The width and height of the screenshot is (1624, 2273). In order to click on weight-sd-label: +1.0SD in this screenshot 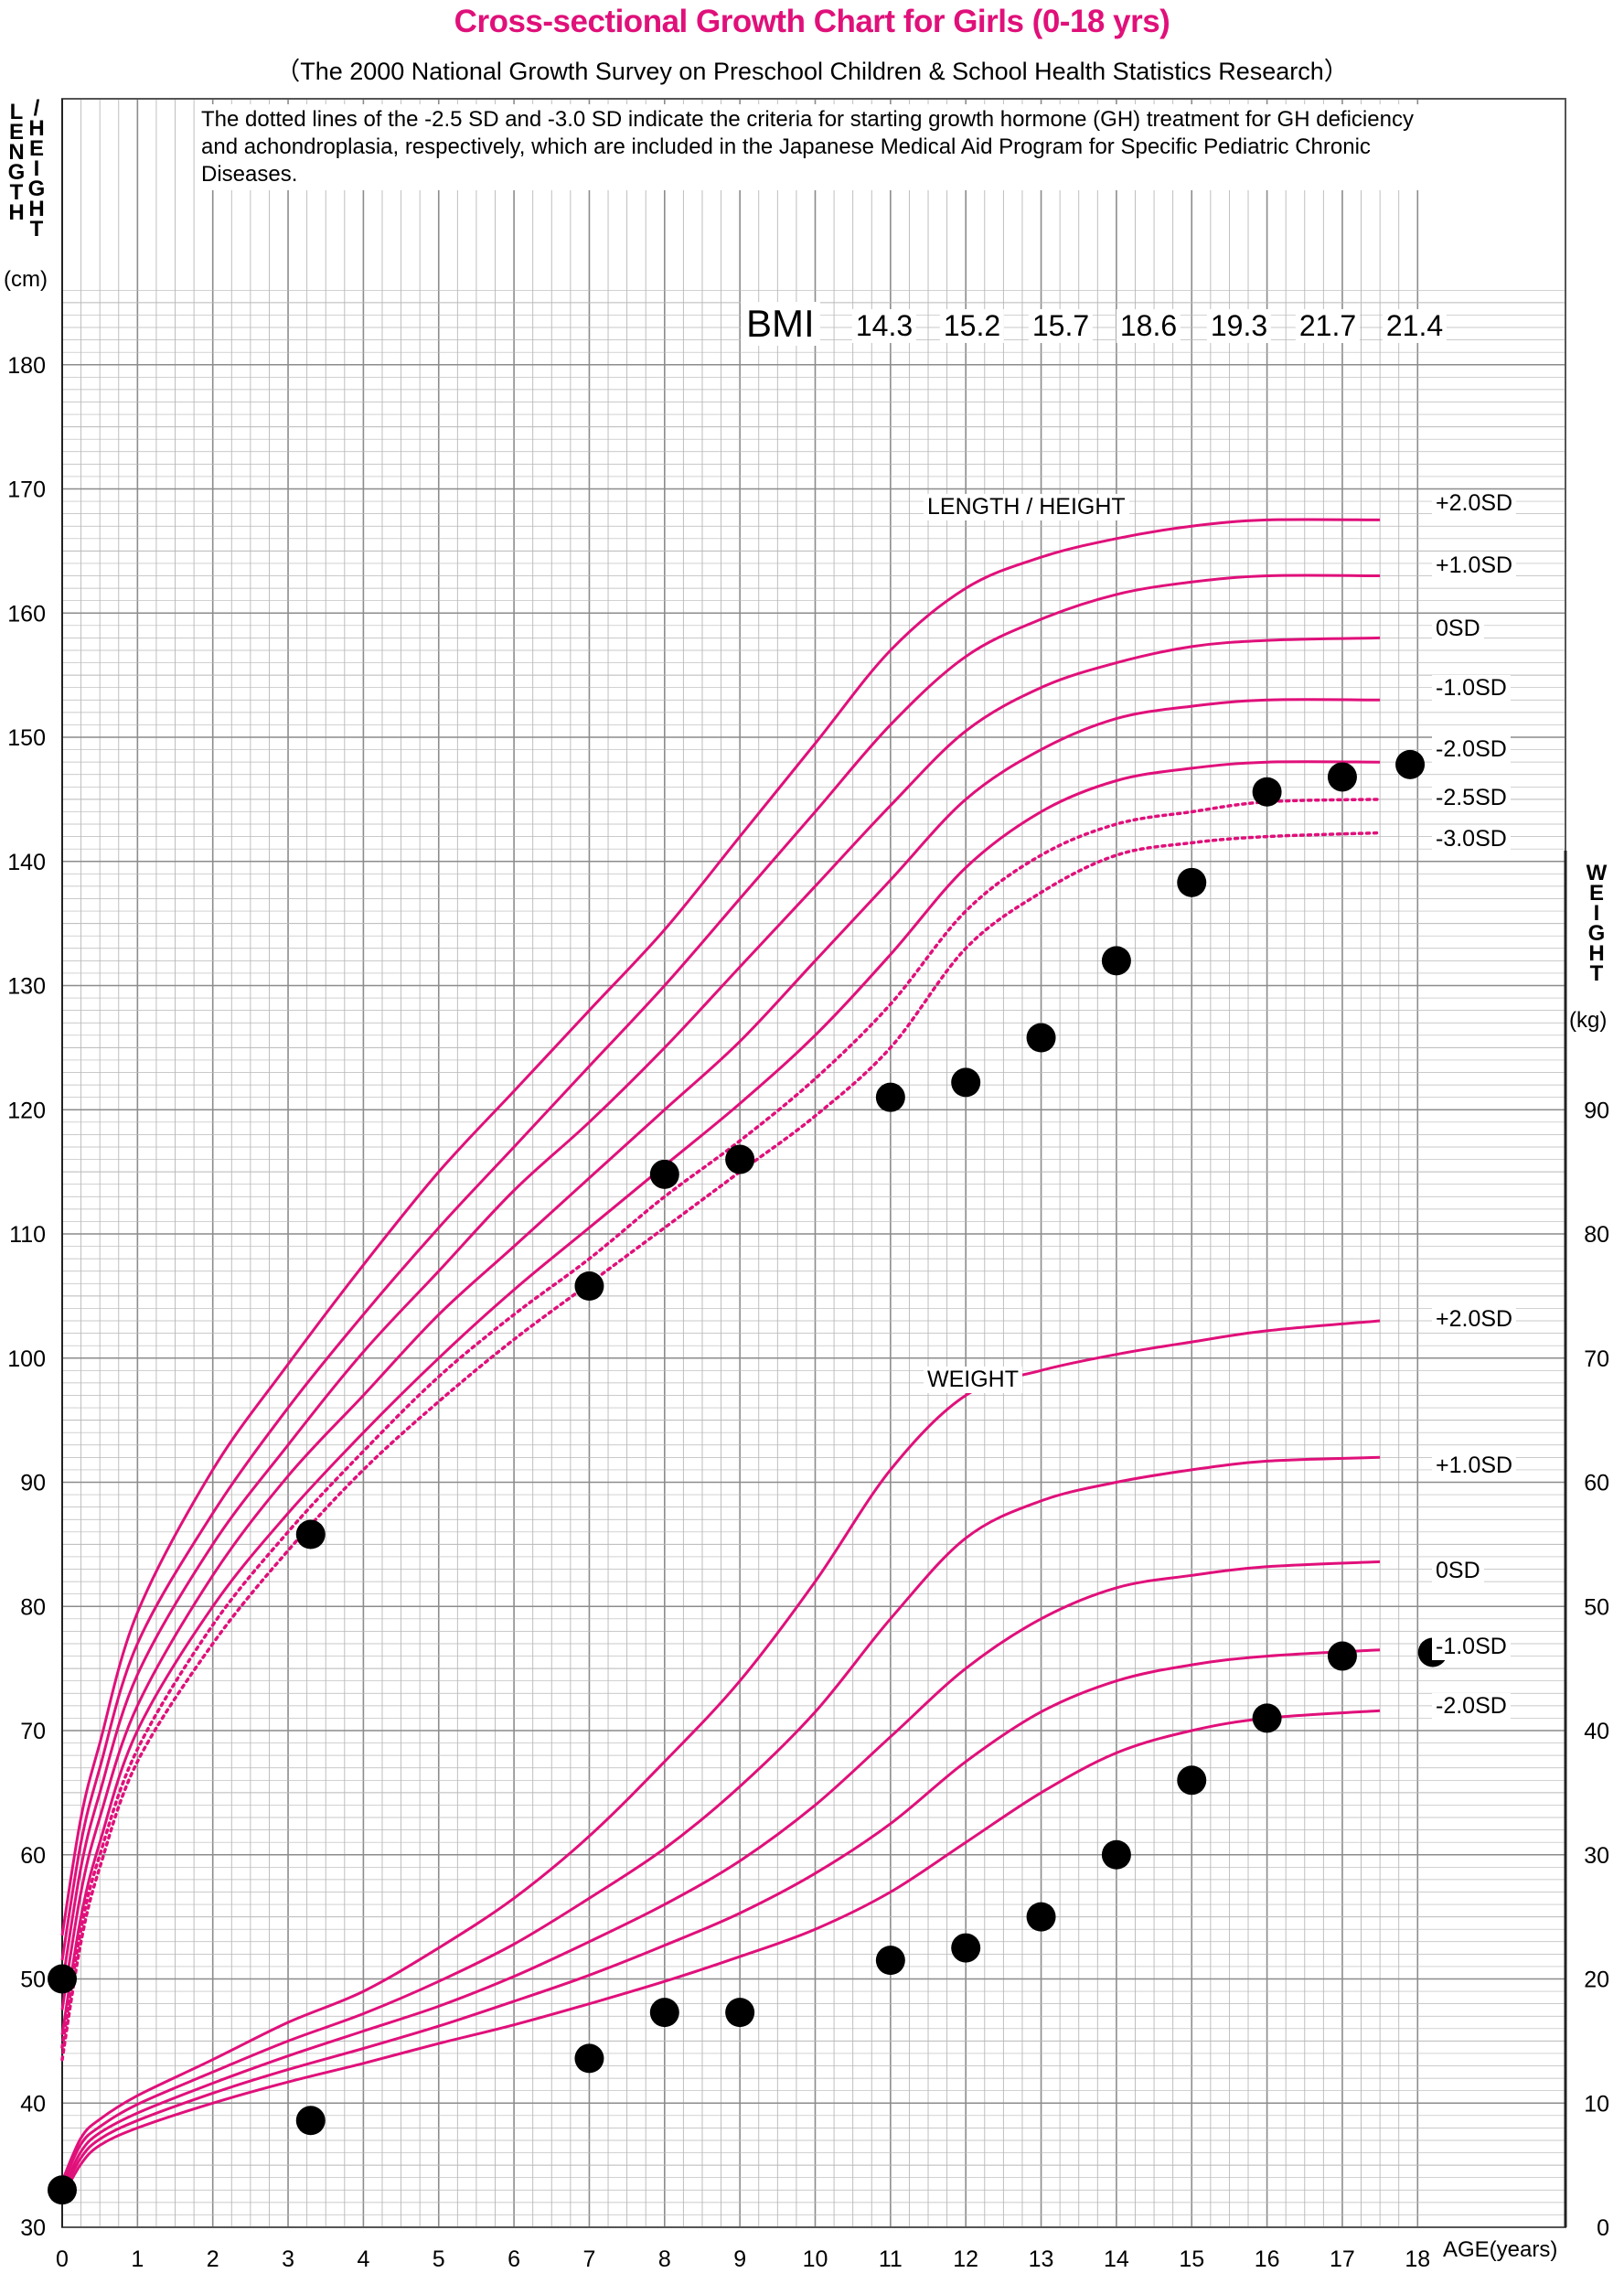, I will do `click(1474, 1466)`.